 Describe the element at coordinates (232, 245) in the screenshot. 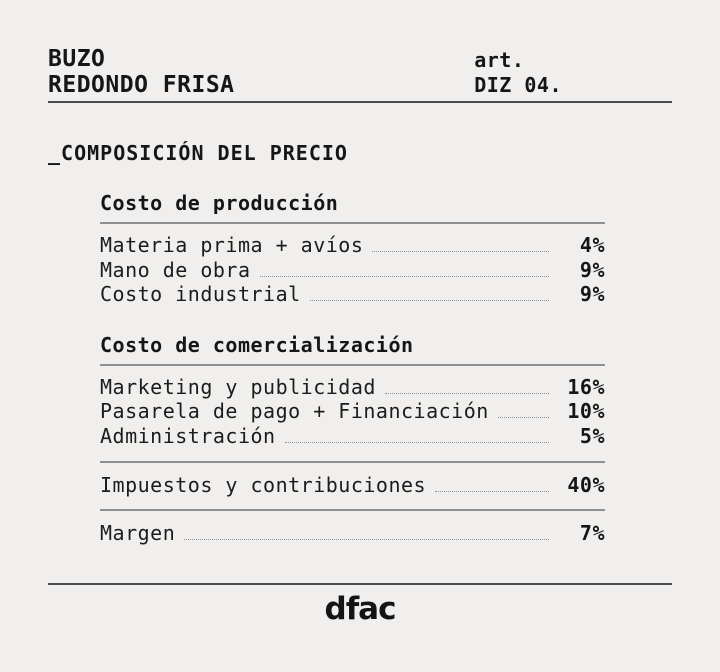

I see `cost-item-label: Materia prima + avíos` at that location.